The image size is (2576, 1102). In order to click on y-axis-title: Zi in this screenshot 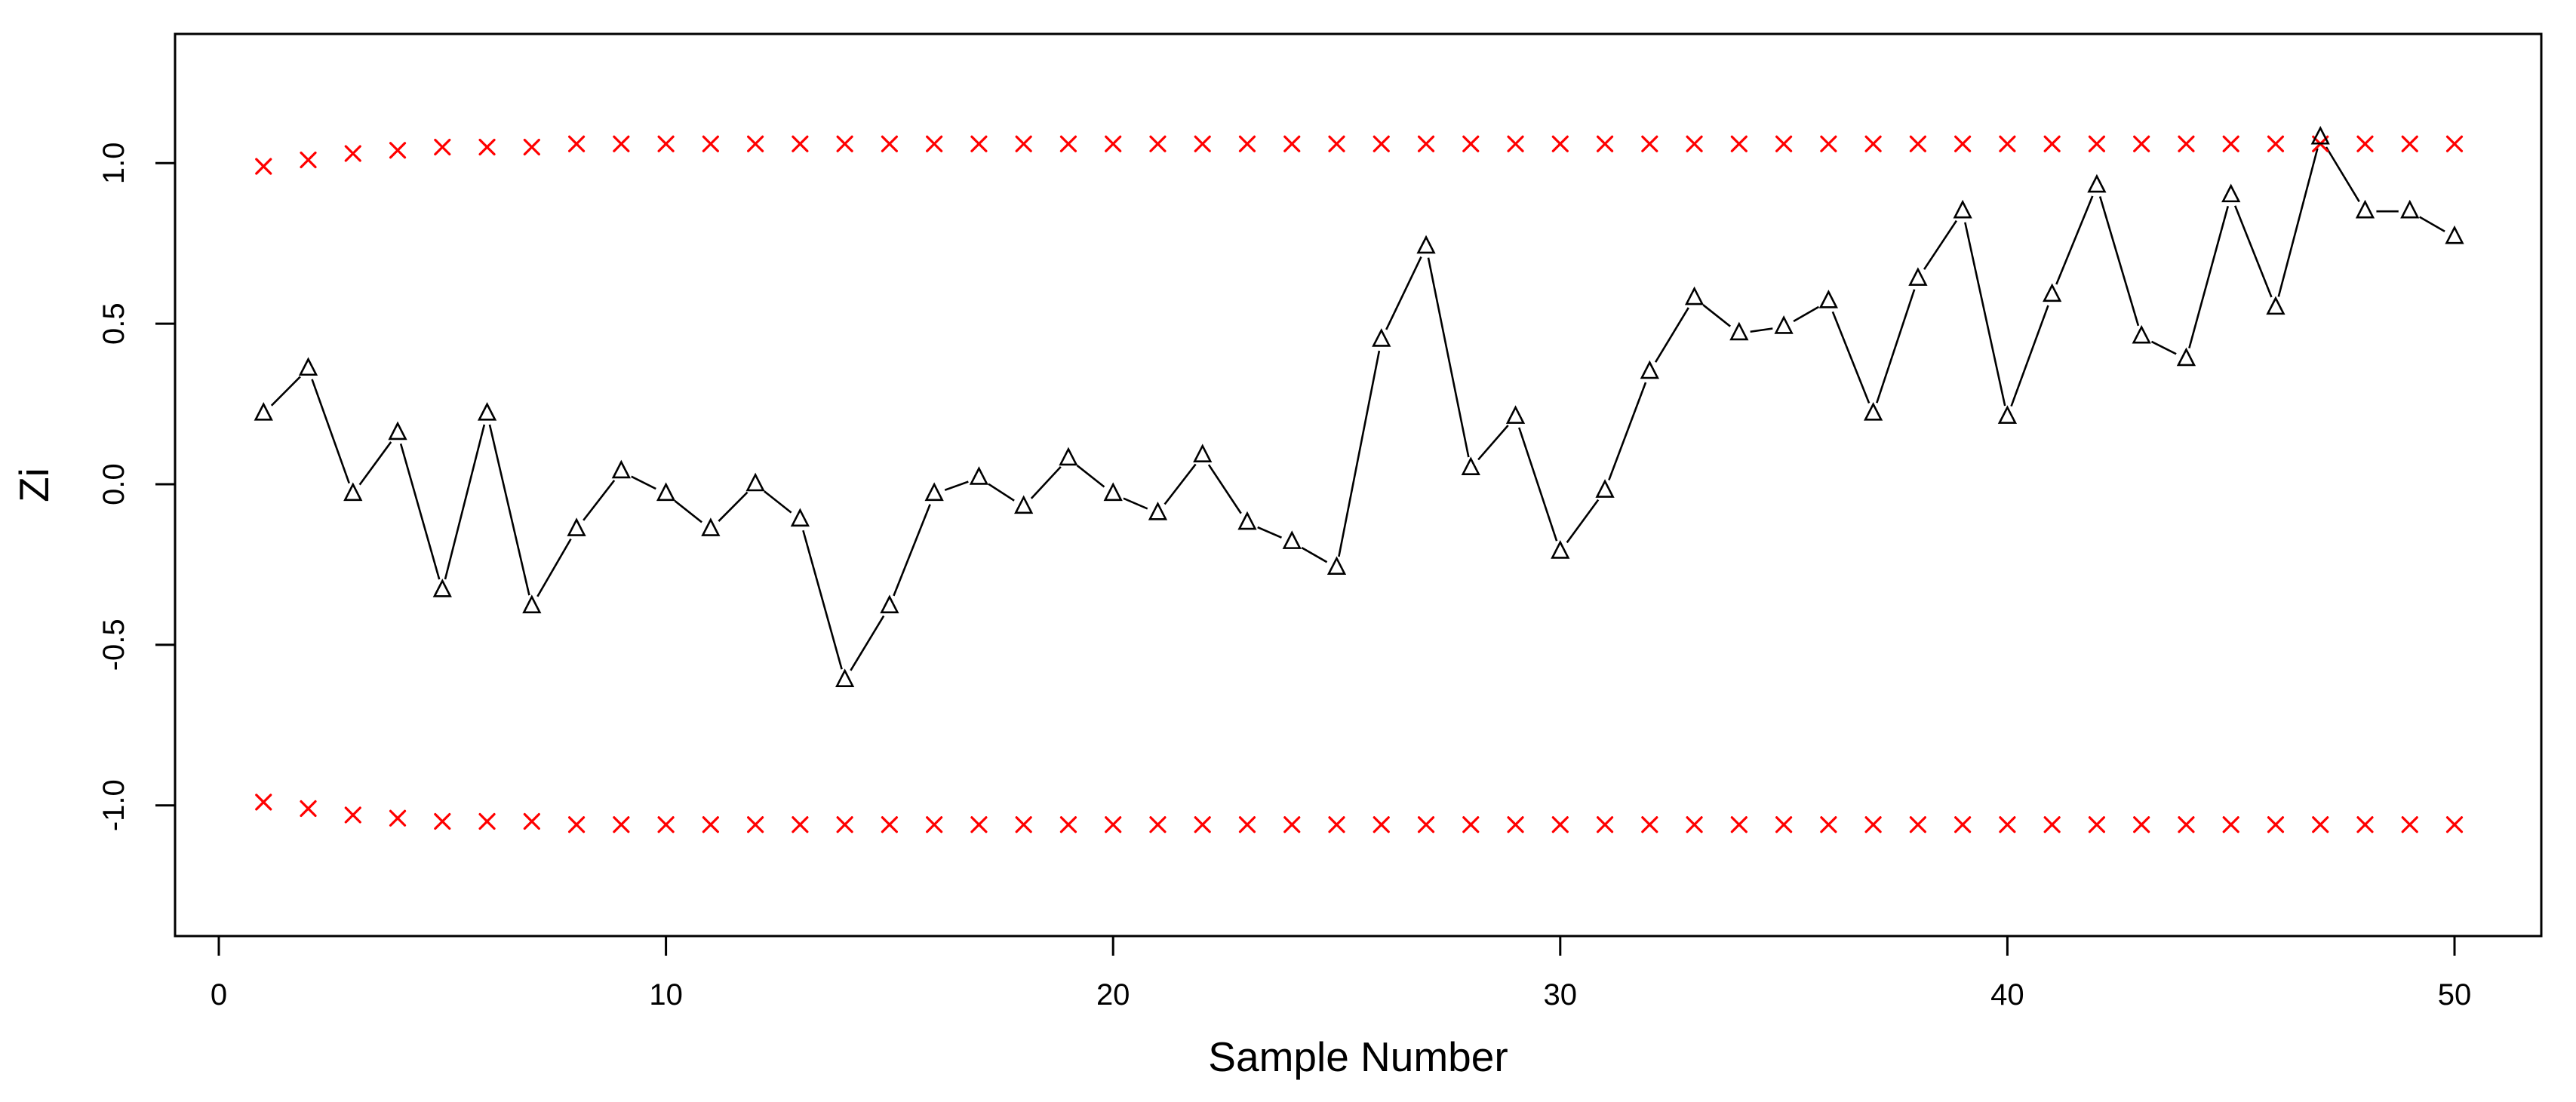, I will do `click(34, 485)`.